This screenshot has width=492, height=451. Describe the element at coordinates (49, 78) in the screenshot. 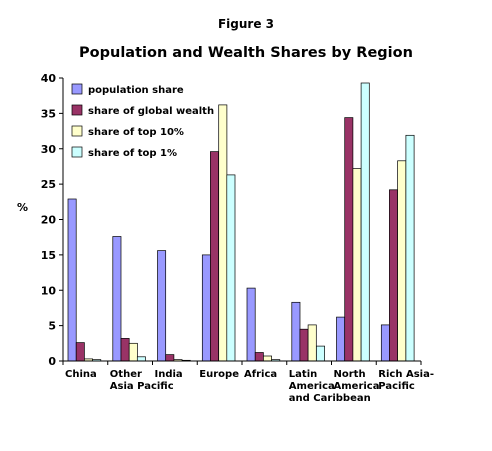

I see `y-tick-label: 40` at that location.